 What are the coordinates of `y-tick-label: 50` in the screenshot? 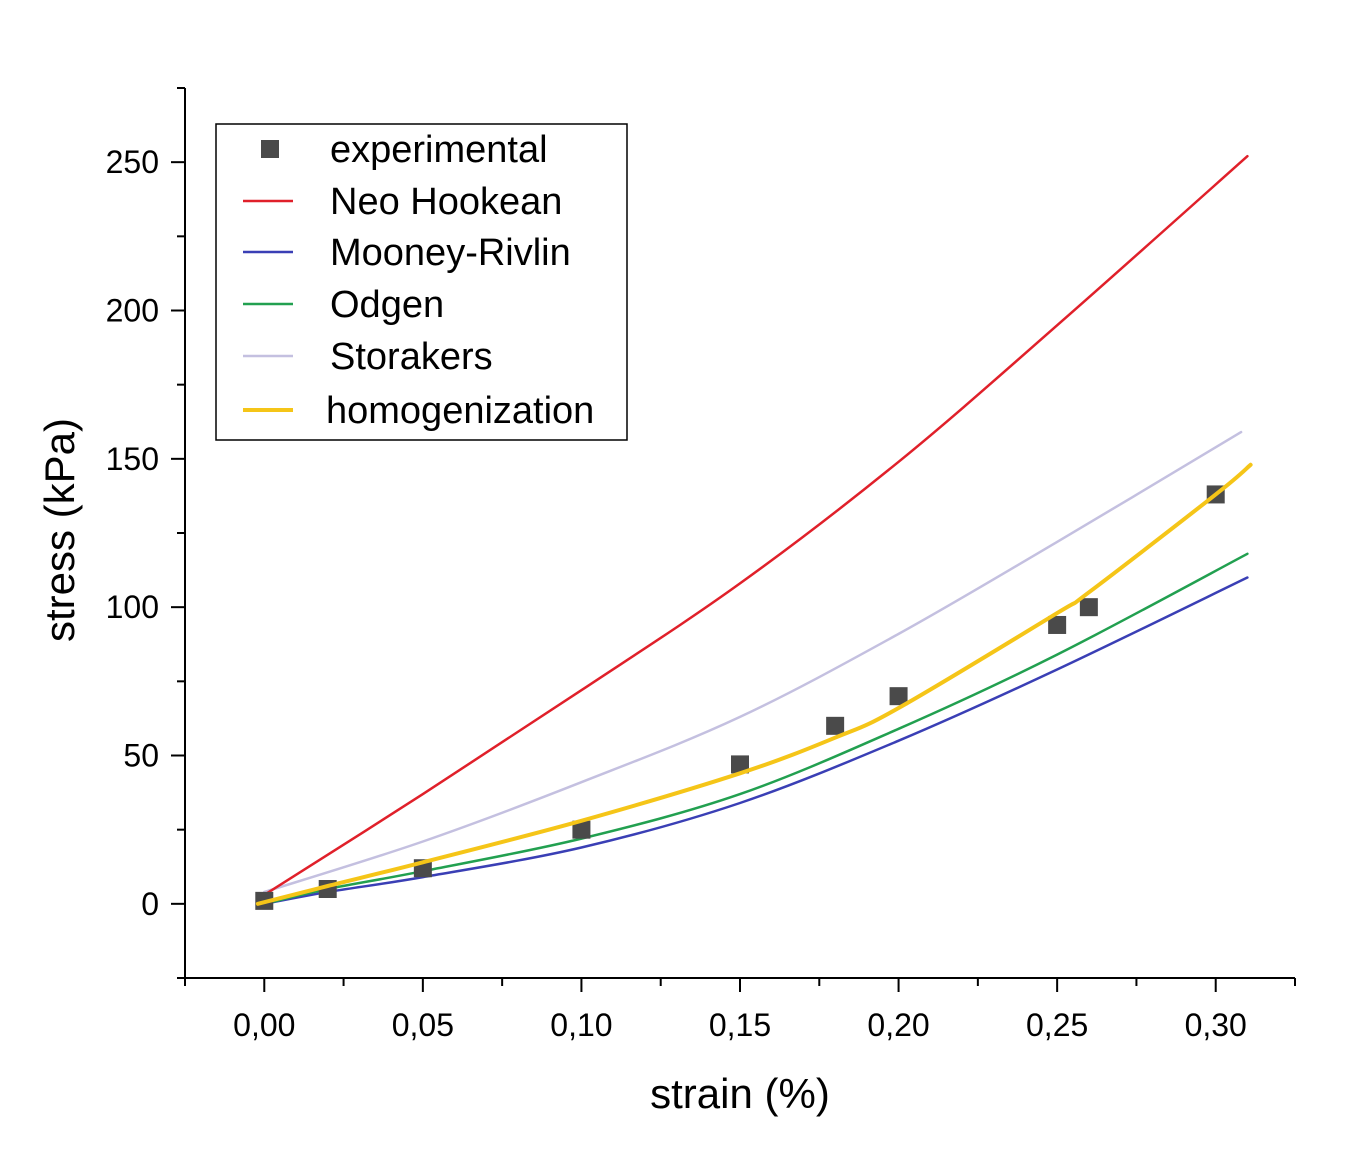 It's located at (141, 756).